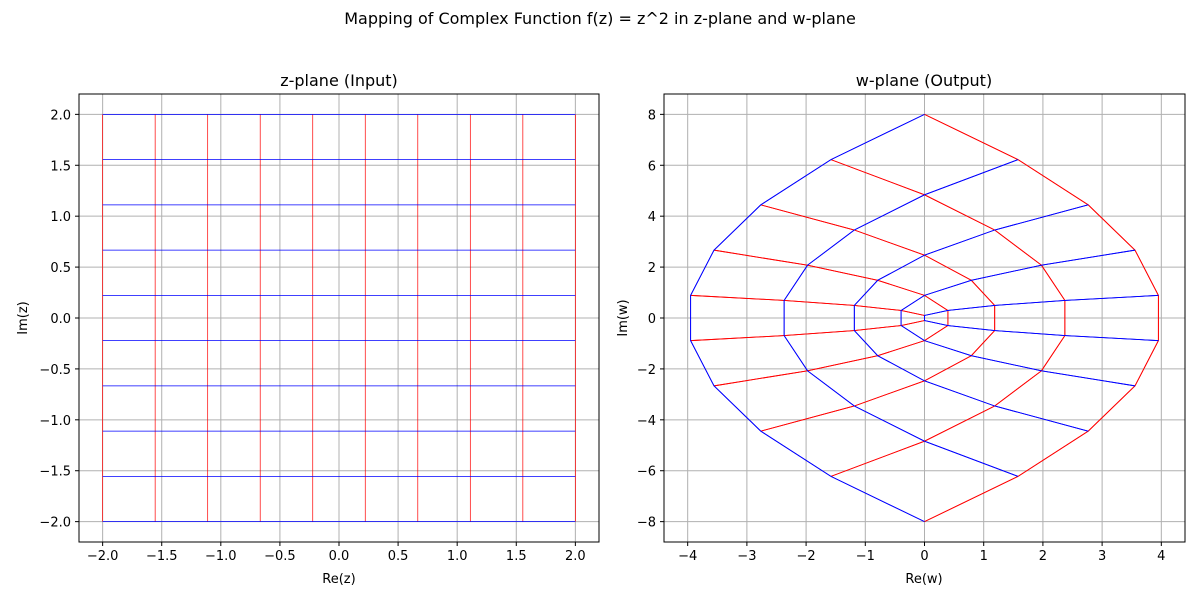 The image size is (1200, 600). What do you see at coordinates (1102, 556) in the screenshot?
I see `w-plane-xtick-label: 3` at bounding box center [1102, 556].